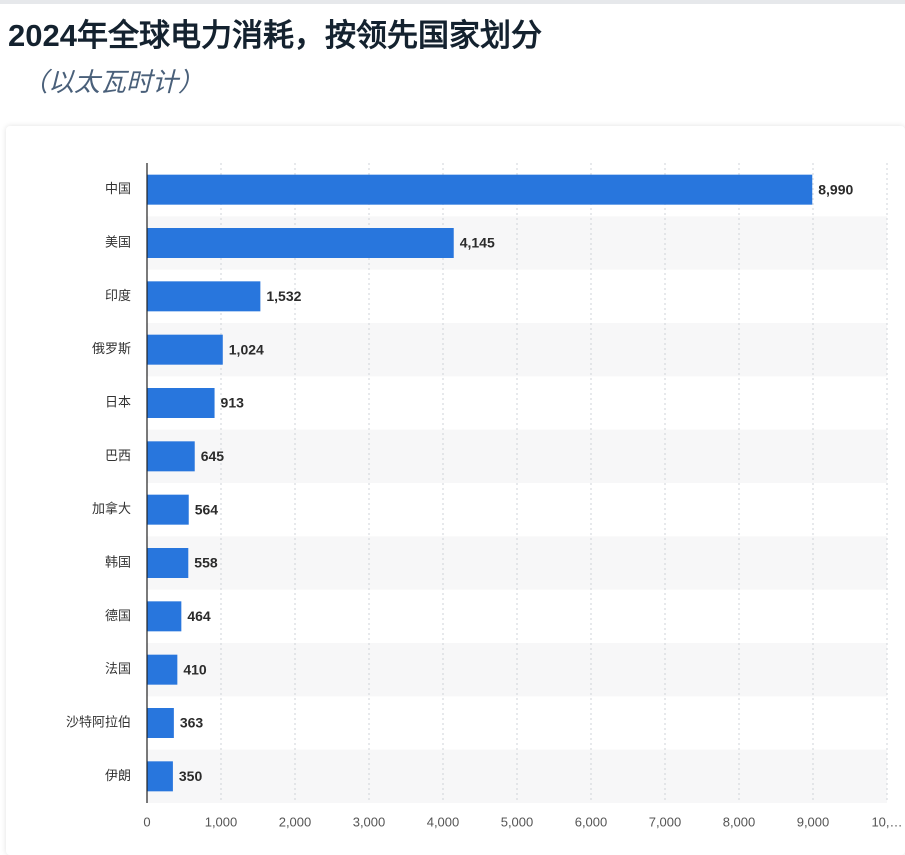  Describe the element at coordinates (113, 82) in the screenshot. I see `chart-subtitle: （以太瓦时计）` at that location.